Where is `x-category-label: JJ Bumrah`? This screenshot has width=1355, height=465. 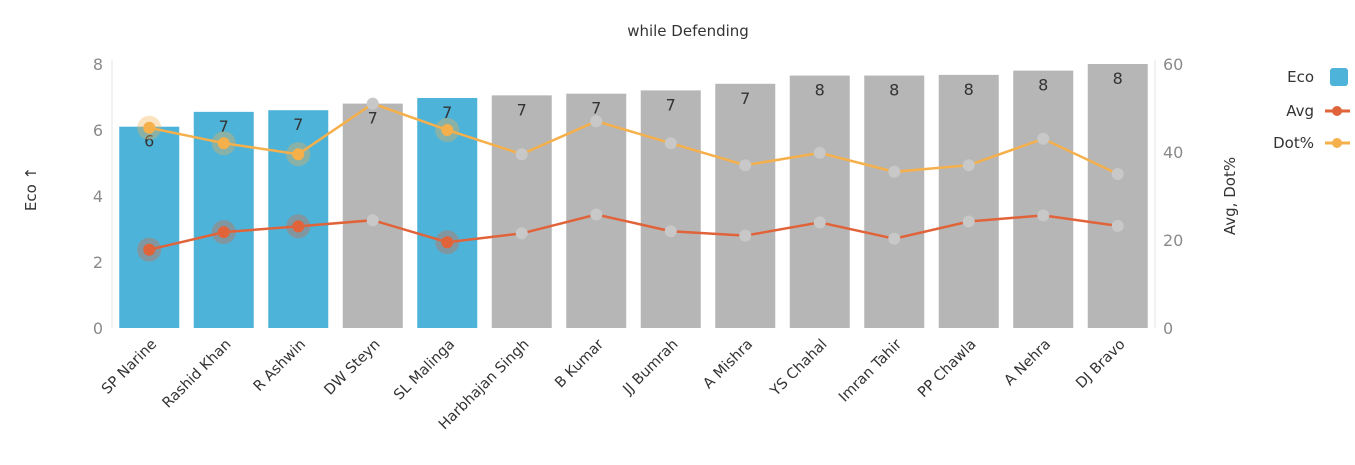 x-category-label: JJ Bumrah is located at coordinates (651, 368).